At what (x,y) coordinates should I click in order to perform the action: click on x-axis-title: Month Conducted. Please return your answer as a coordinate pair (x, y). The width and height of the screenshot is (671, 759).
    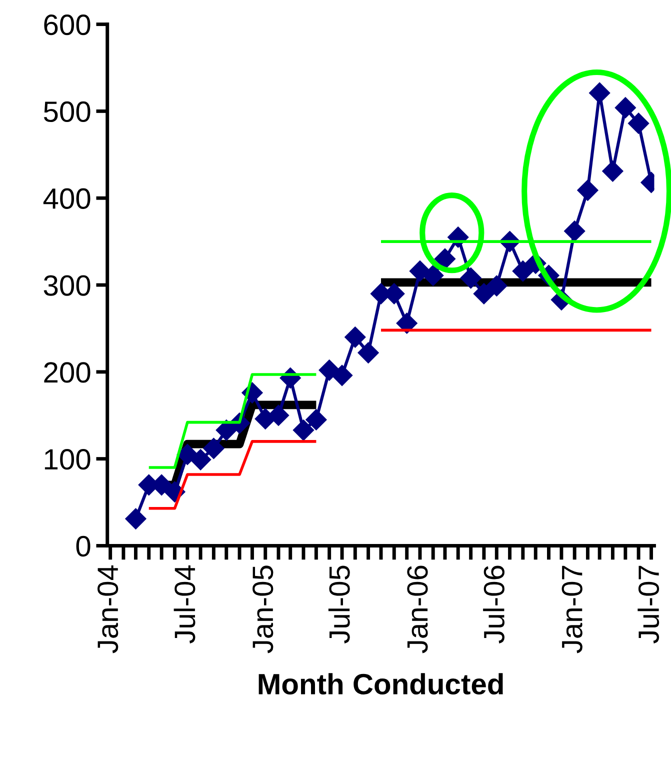
    Looking at the image, I should click on (380, 684).